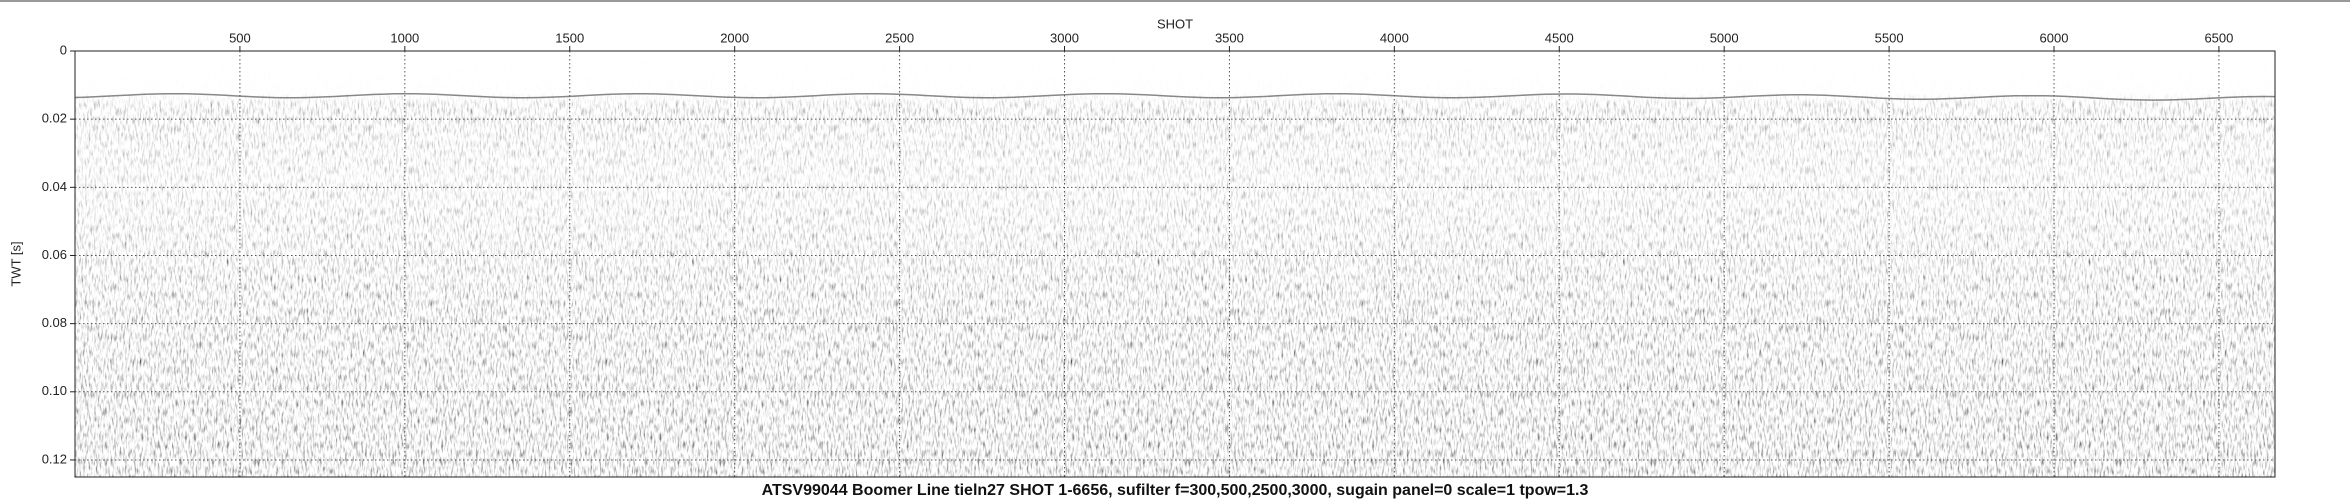 This screenshot has width=2350, height=500. I want to click on y-tick-label: 0, so click(63, 49).